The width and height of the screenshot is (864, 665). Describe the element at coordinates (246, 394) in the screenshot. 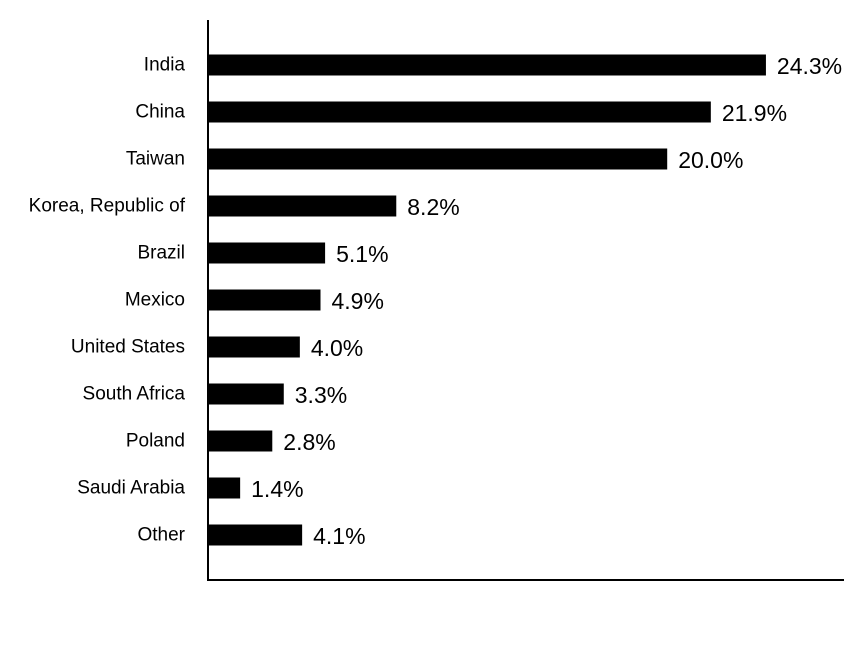

I see `bar-south-africa` at that location.